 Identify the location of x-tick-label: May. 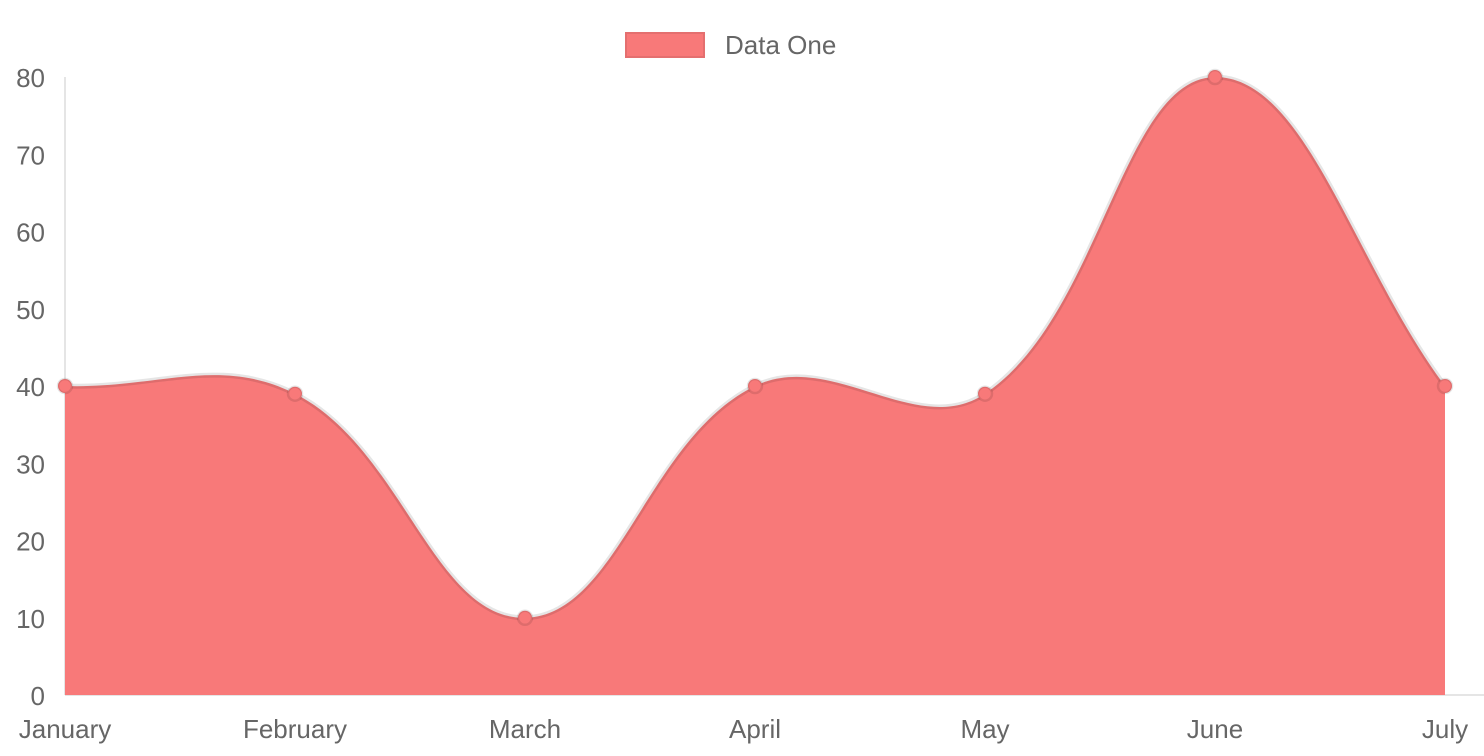
(984, 729).